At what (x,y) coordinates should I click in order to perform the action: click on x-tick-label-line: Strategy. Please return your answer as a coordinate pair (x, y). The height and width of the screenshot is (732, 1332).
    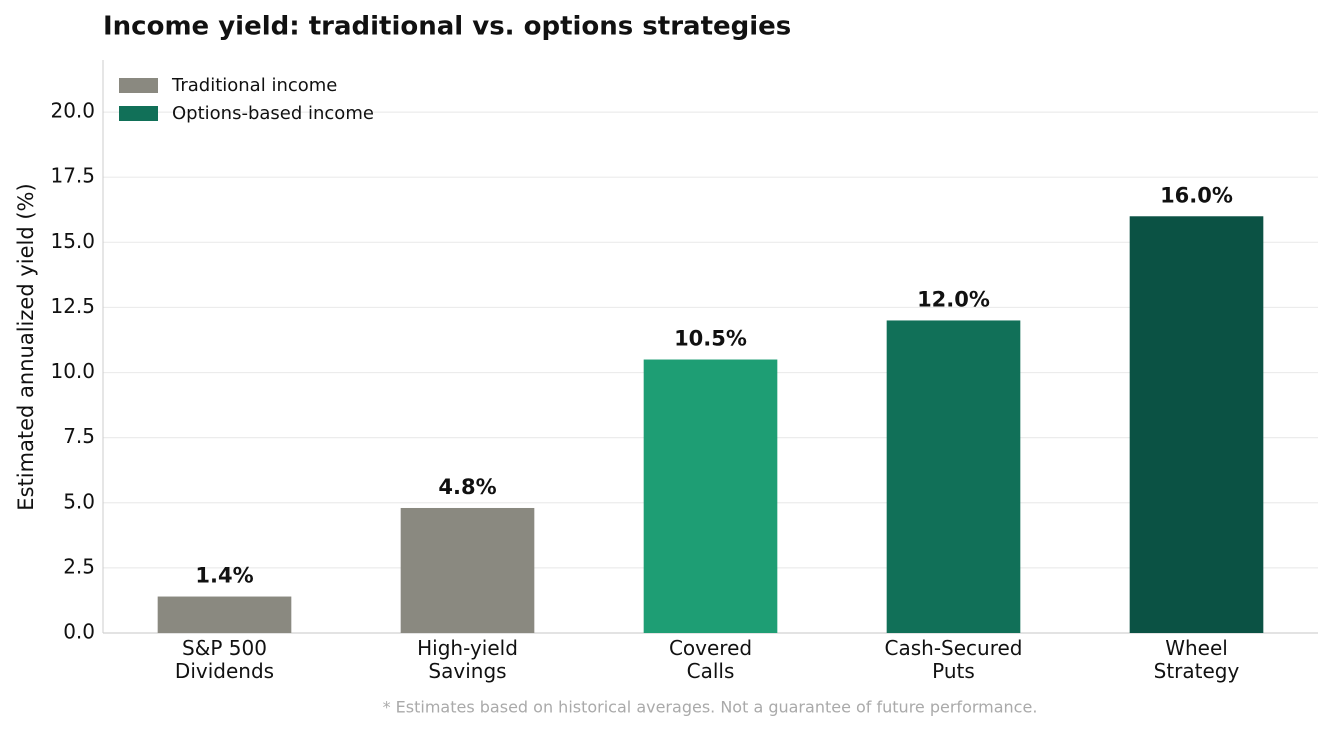
    Looking at the image, I should click on (1197, 671).